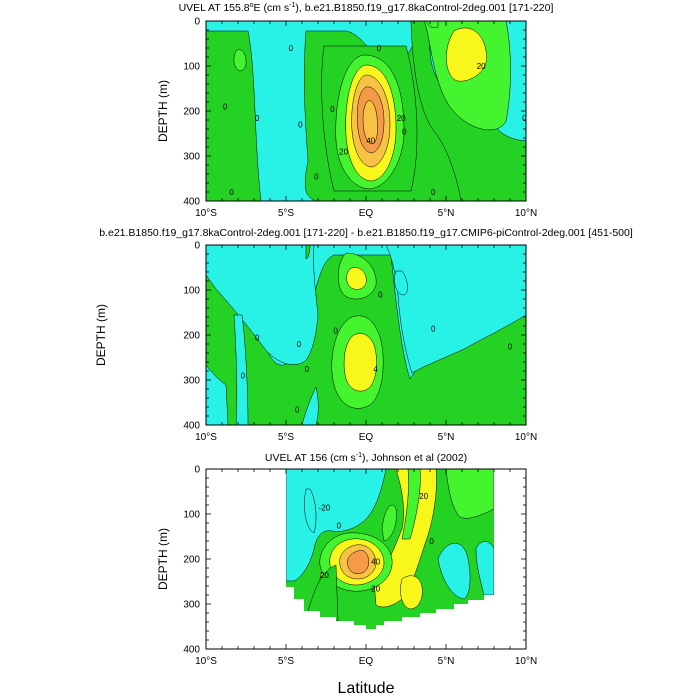 This screenshot has width=700, height=700. What do you see at coordinates (206, 661) in the screenshot?
I see `panel-3-xtick-label: 10°S` at bounding box center [206, 661].